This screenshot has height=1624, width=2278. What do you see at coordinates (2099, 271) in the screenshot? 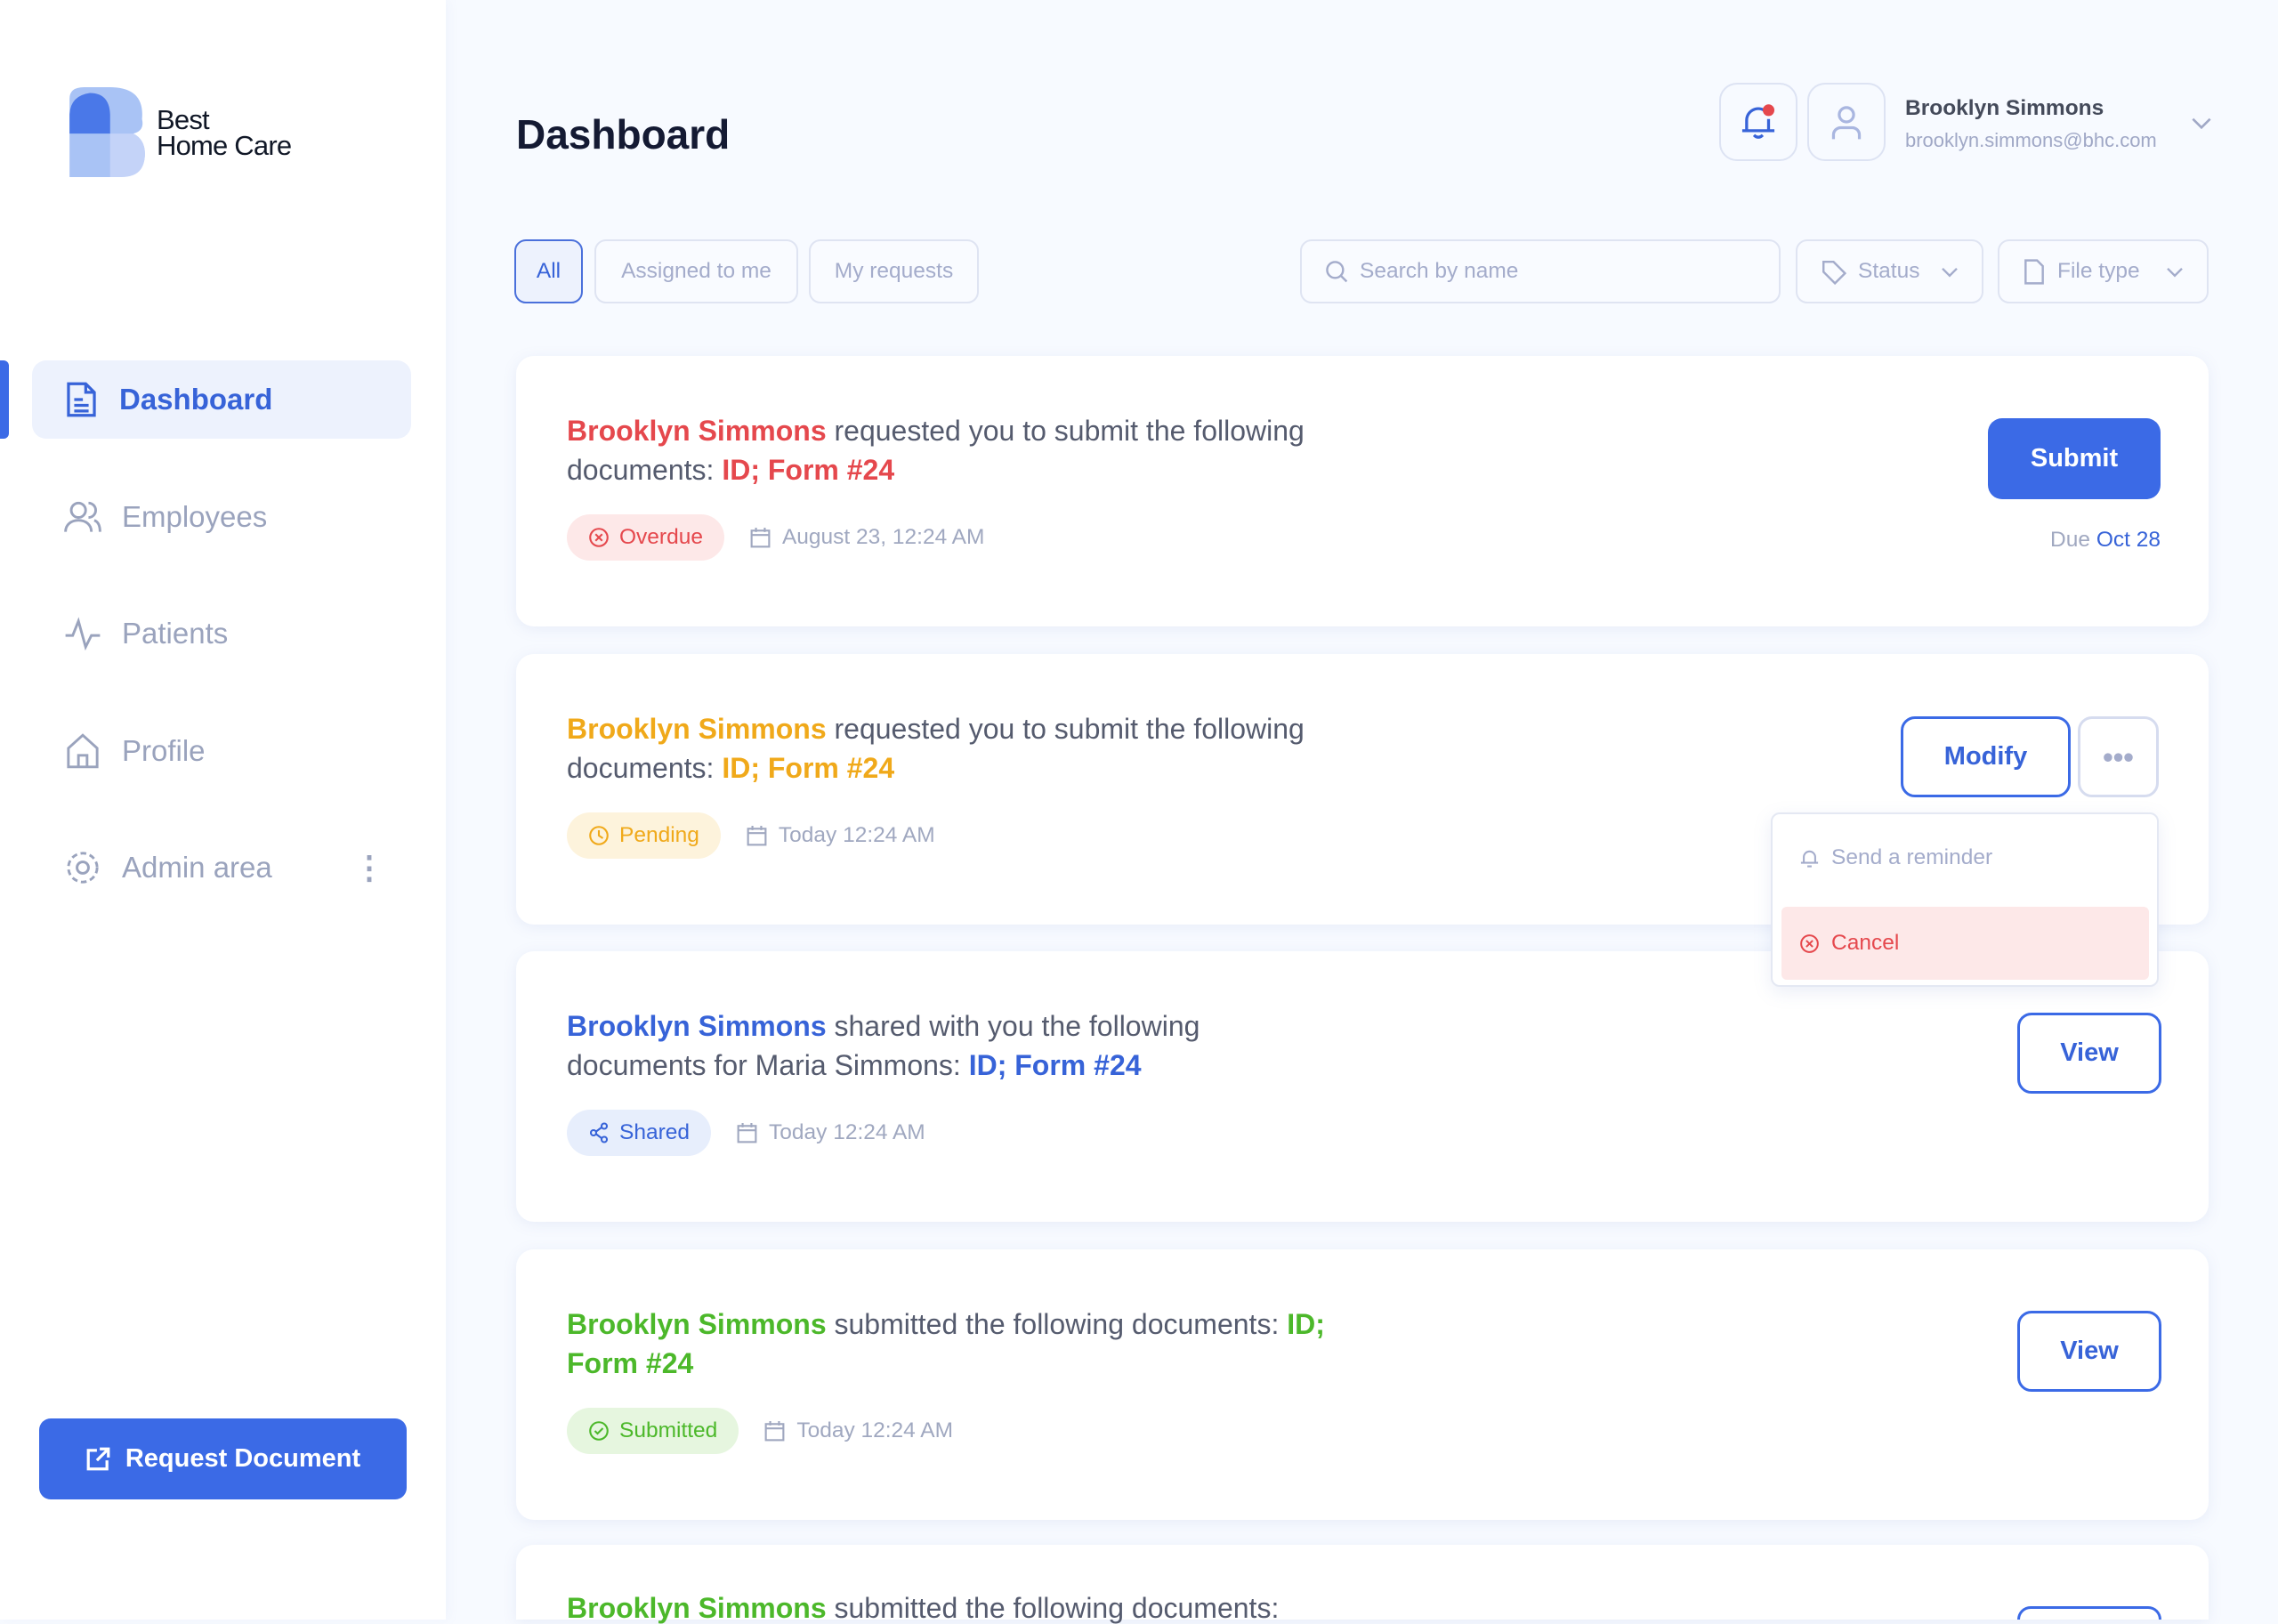
I see `file-type-label: File type` at bounding box center [2099, 271].